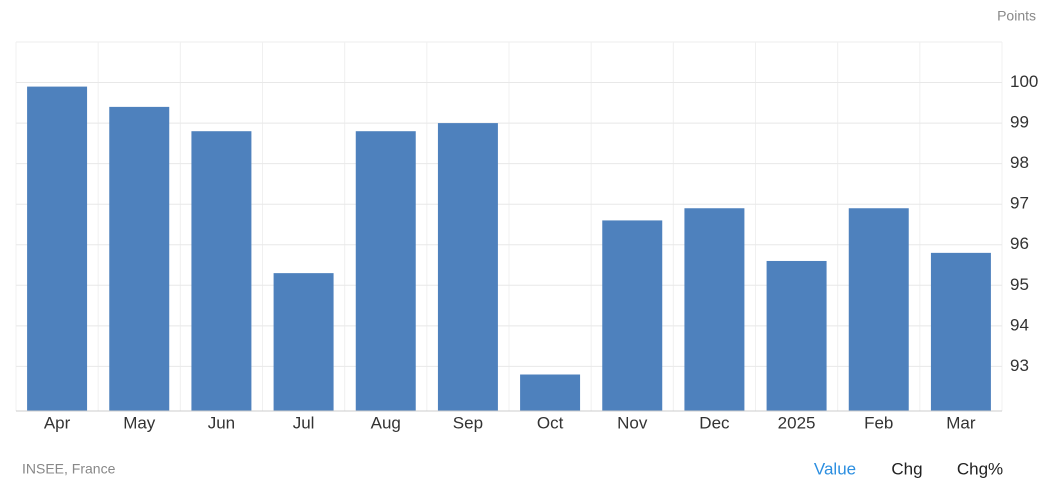  I want to click on y-tick-label: 98, so click(1019, 162).